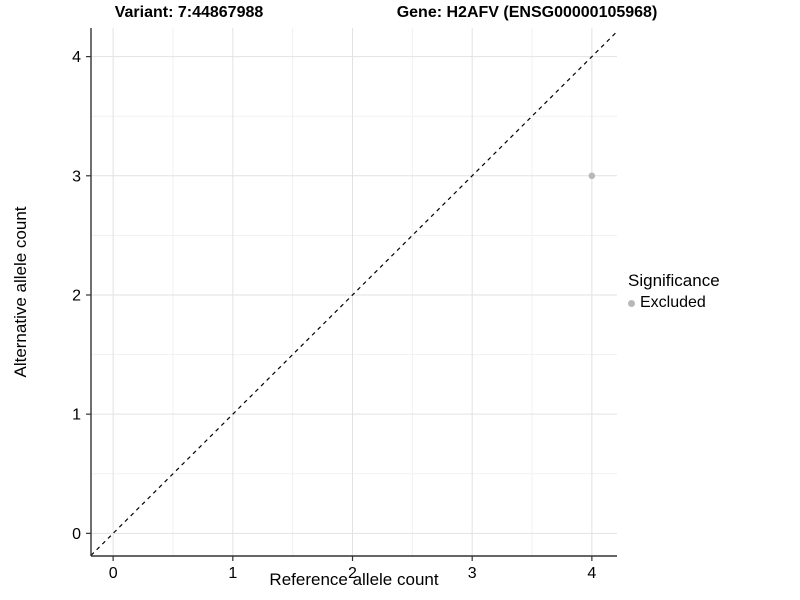  I want to click on y-tick-label: 2, so click(76, 295).